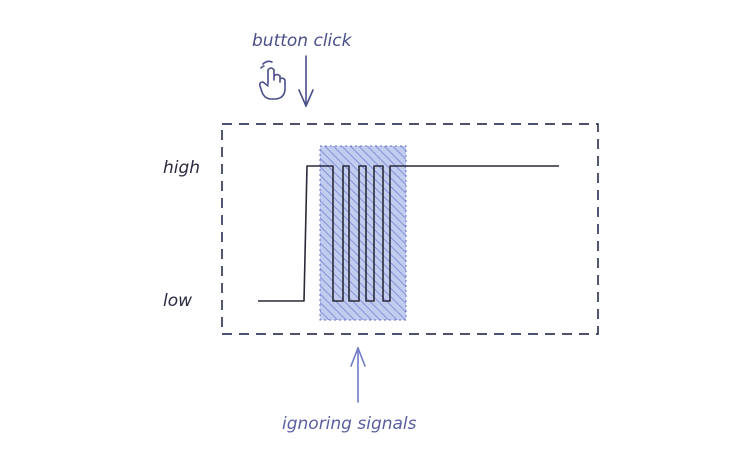 The image size is (742, 474). I want to click on level-high-label: high, so click(181, 168).